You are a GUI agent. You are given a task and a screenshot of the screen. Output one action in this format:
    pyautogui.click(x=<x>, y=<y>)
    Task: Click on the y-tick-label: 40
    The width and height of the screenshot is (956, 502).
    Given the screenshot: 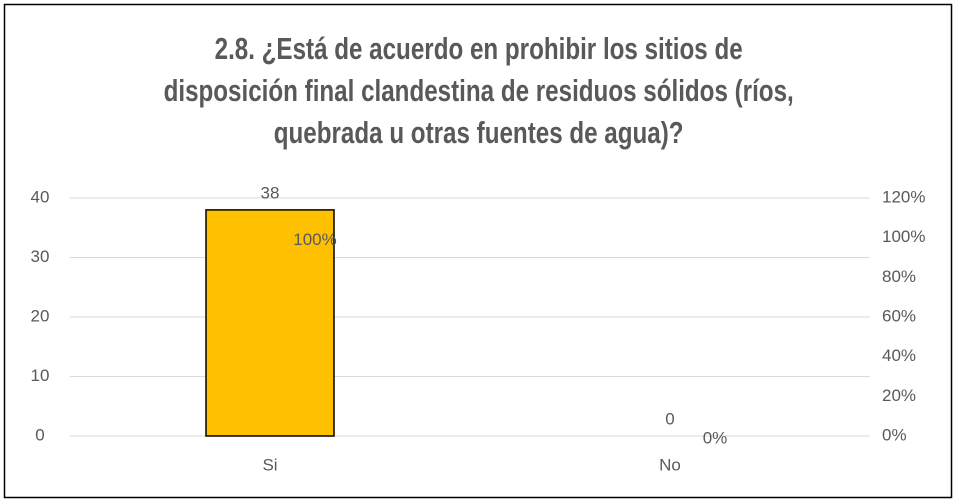 What is the action you would take?
    pyautogui.click(x=40, y=196)
    